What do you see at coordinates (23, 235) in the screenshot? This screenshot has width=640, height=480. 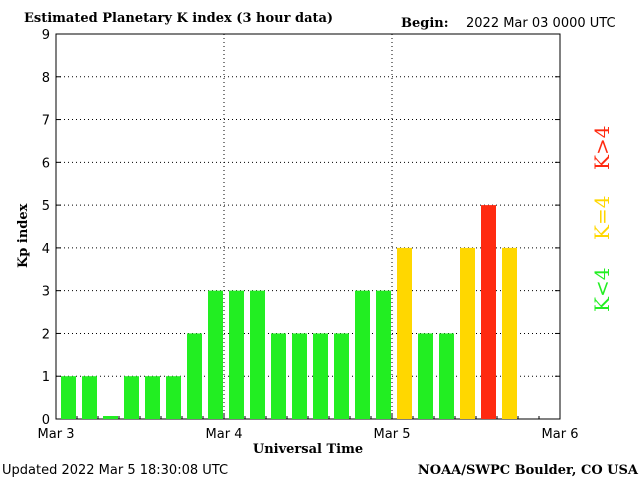 I see `y-axis-label: Kp index` at bounding box center [23, 235].